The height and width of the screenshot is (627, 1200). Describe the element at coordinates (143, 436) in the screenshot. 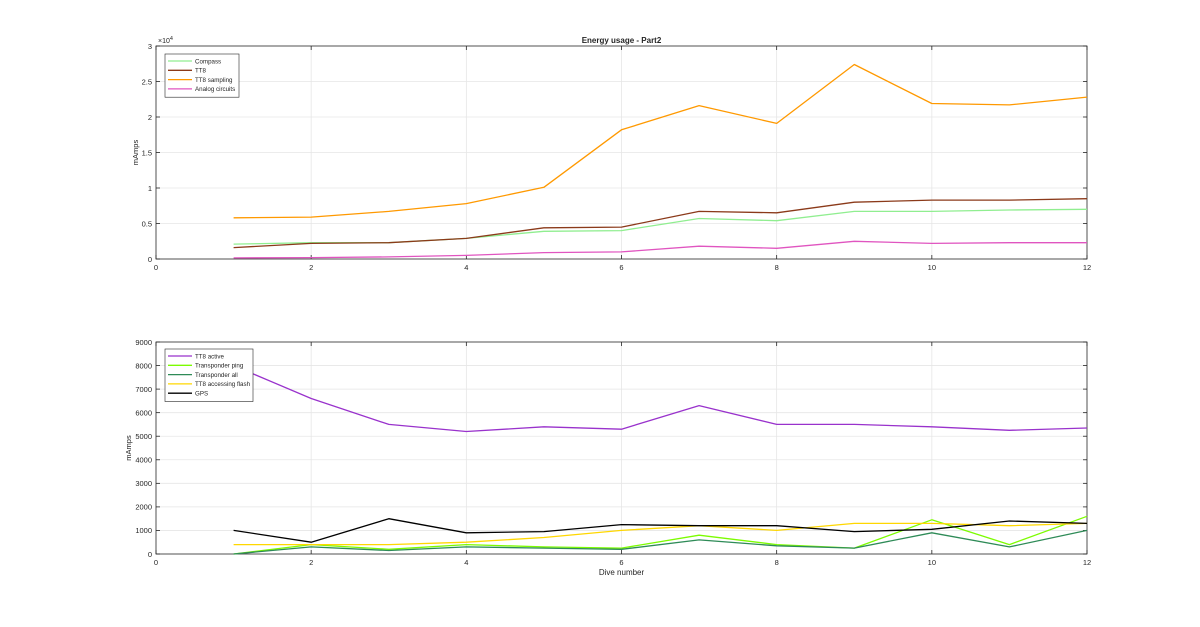

I see `chart-2-y-tick-label: 5000` at that location.